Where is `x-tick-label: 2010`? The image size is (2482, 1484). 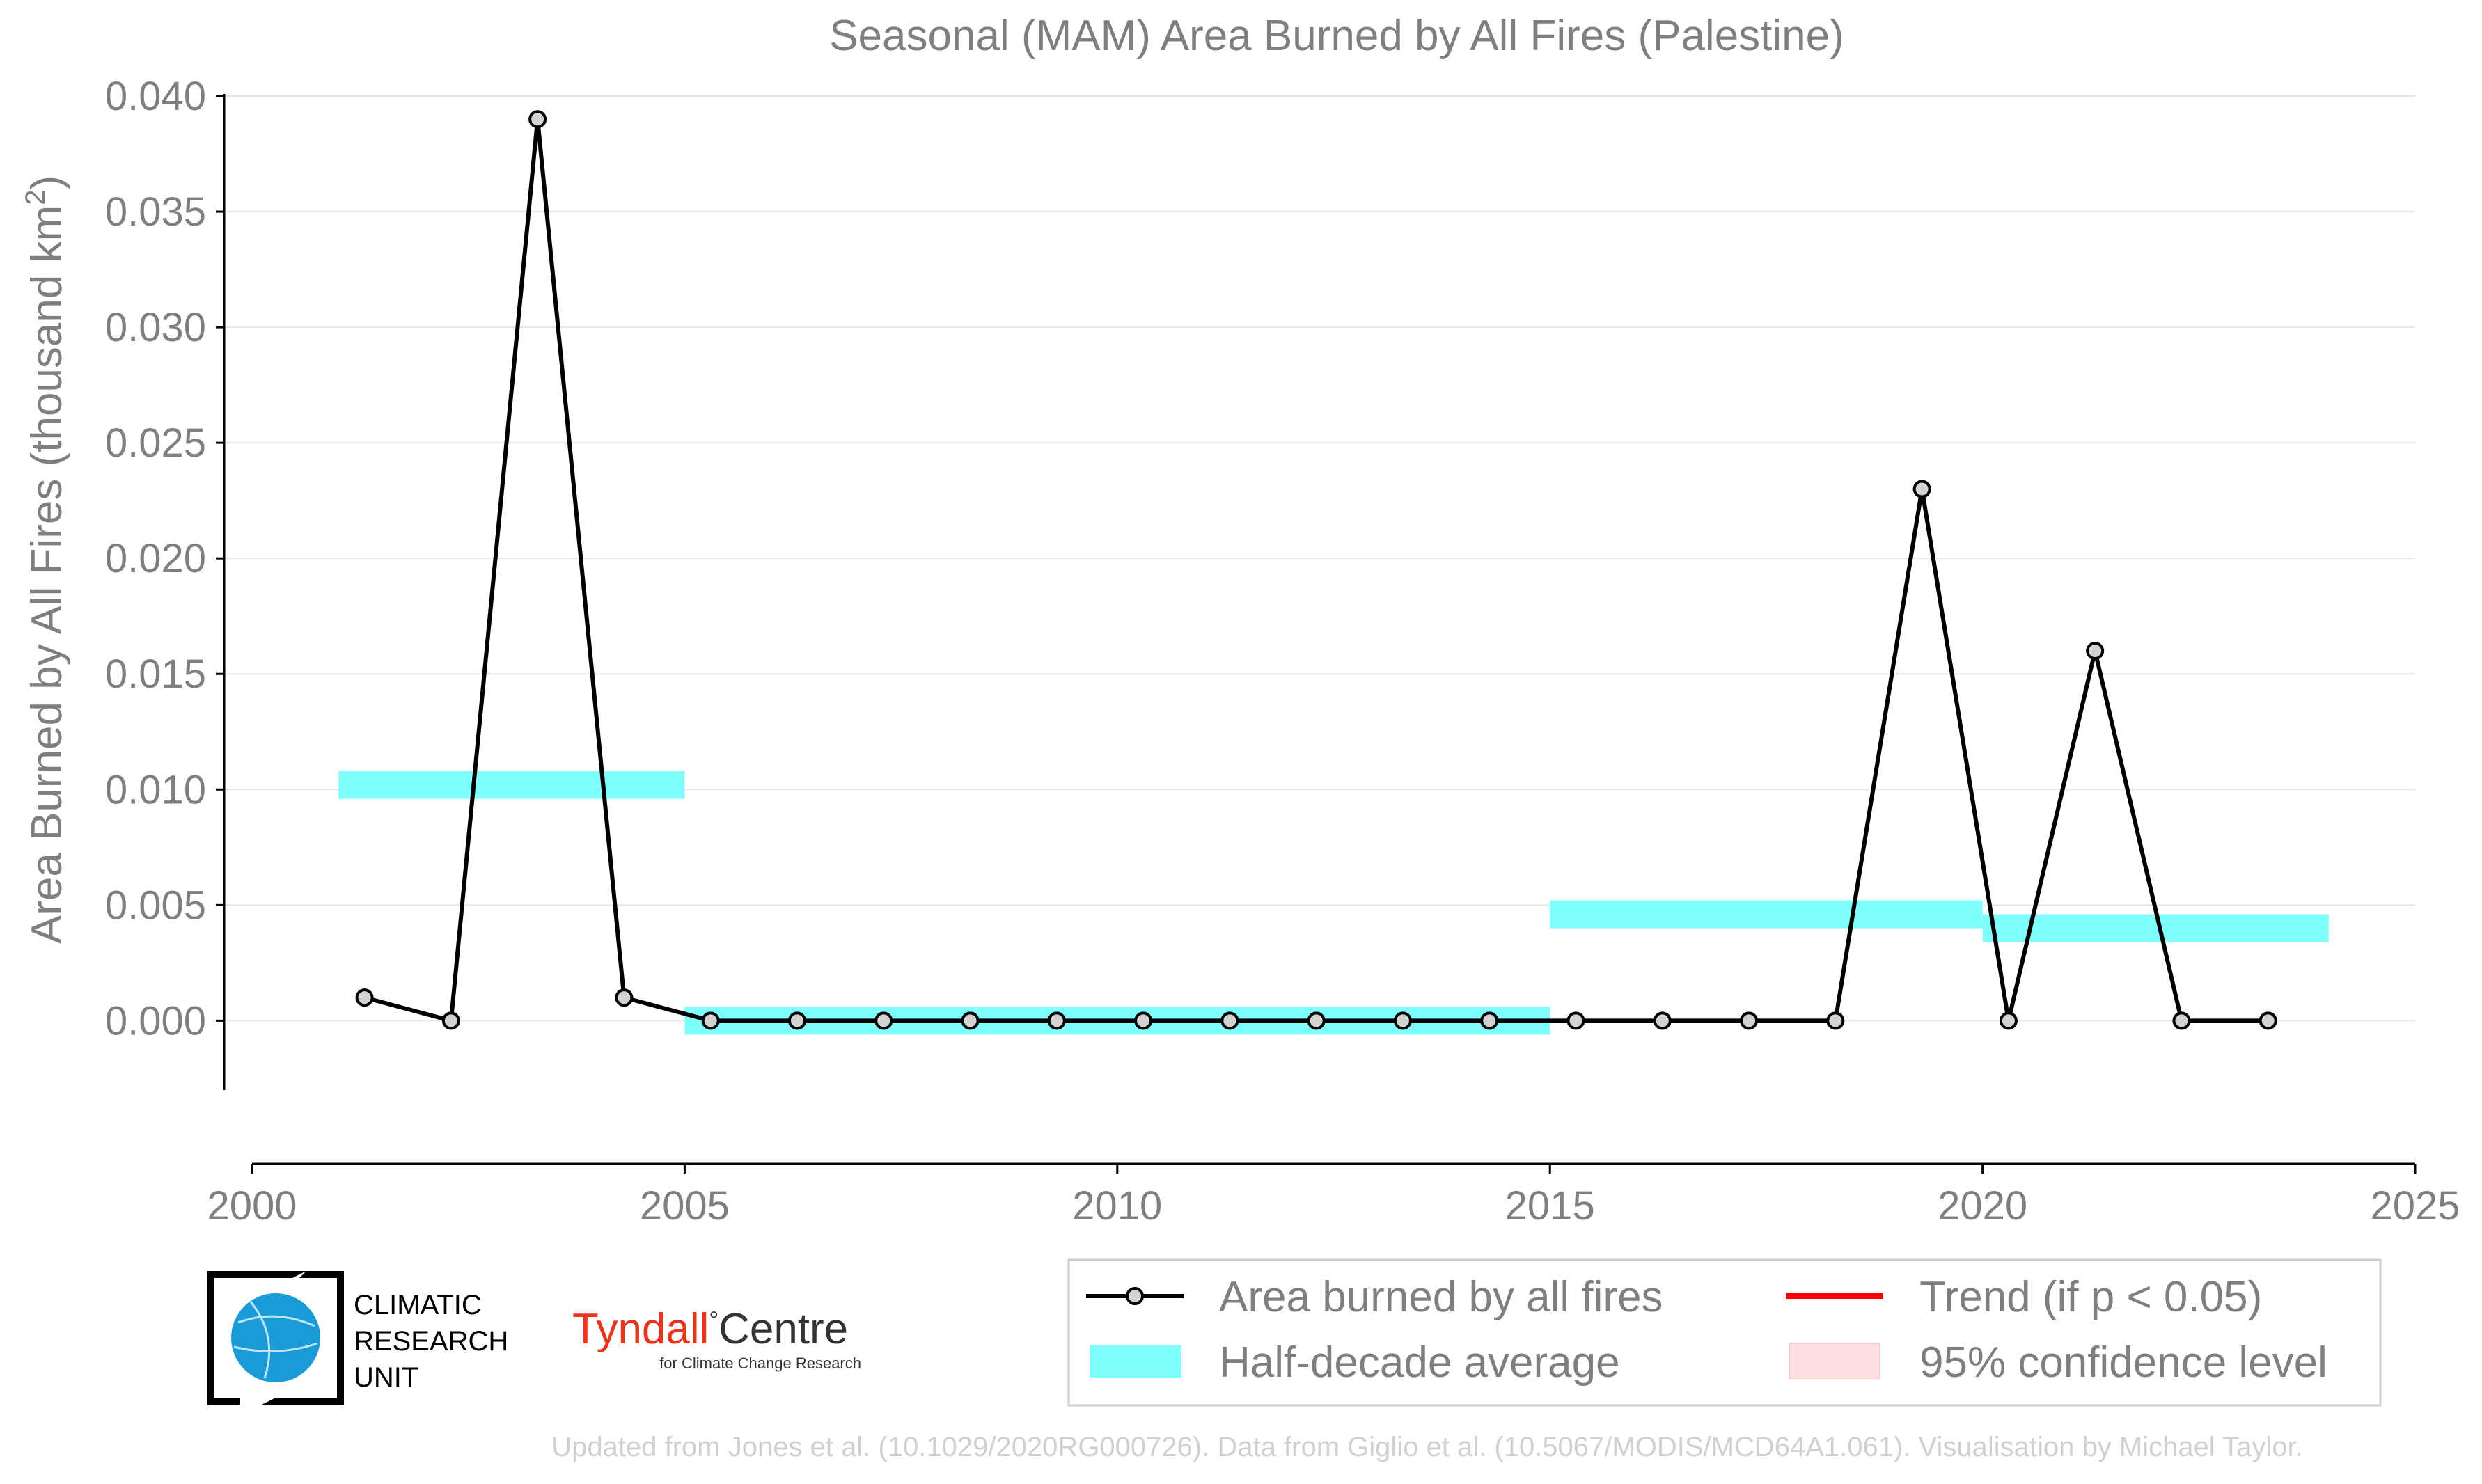 x-tick-label: 2010 is located at coordinates (1117, 1206).